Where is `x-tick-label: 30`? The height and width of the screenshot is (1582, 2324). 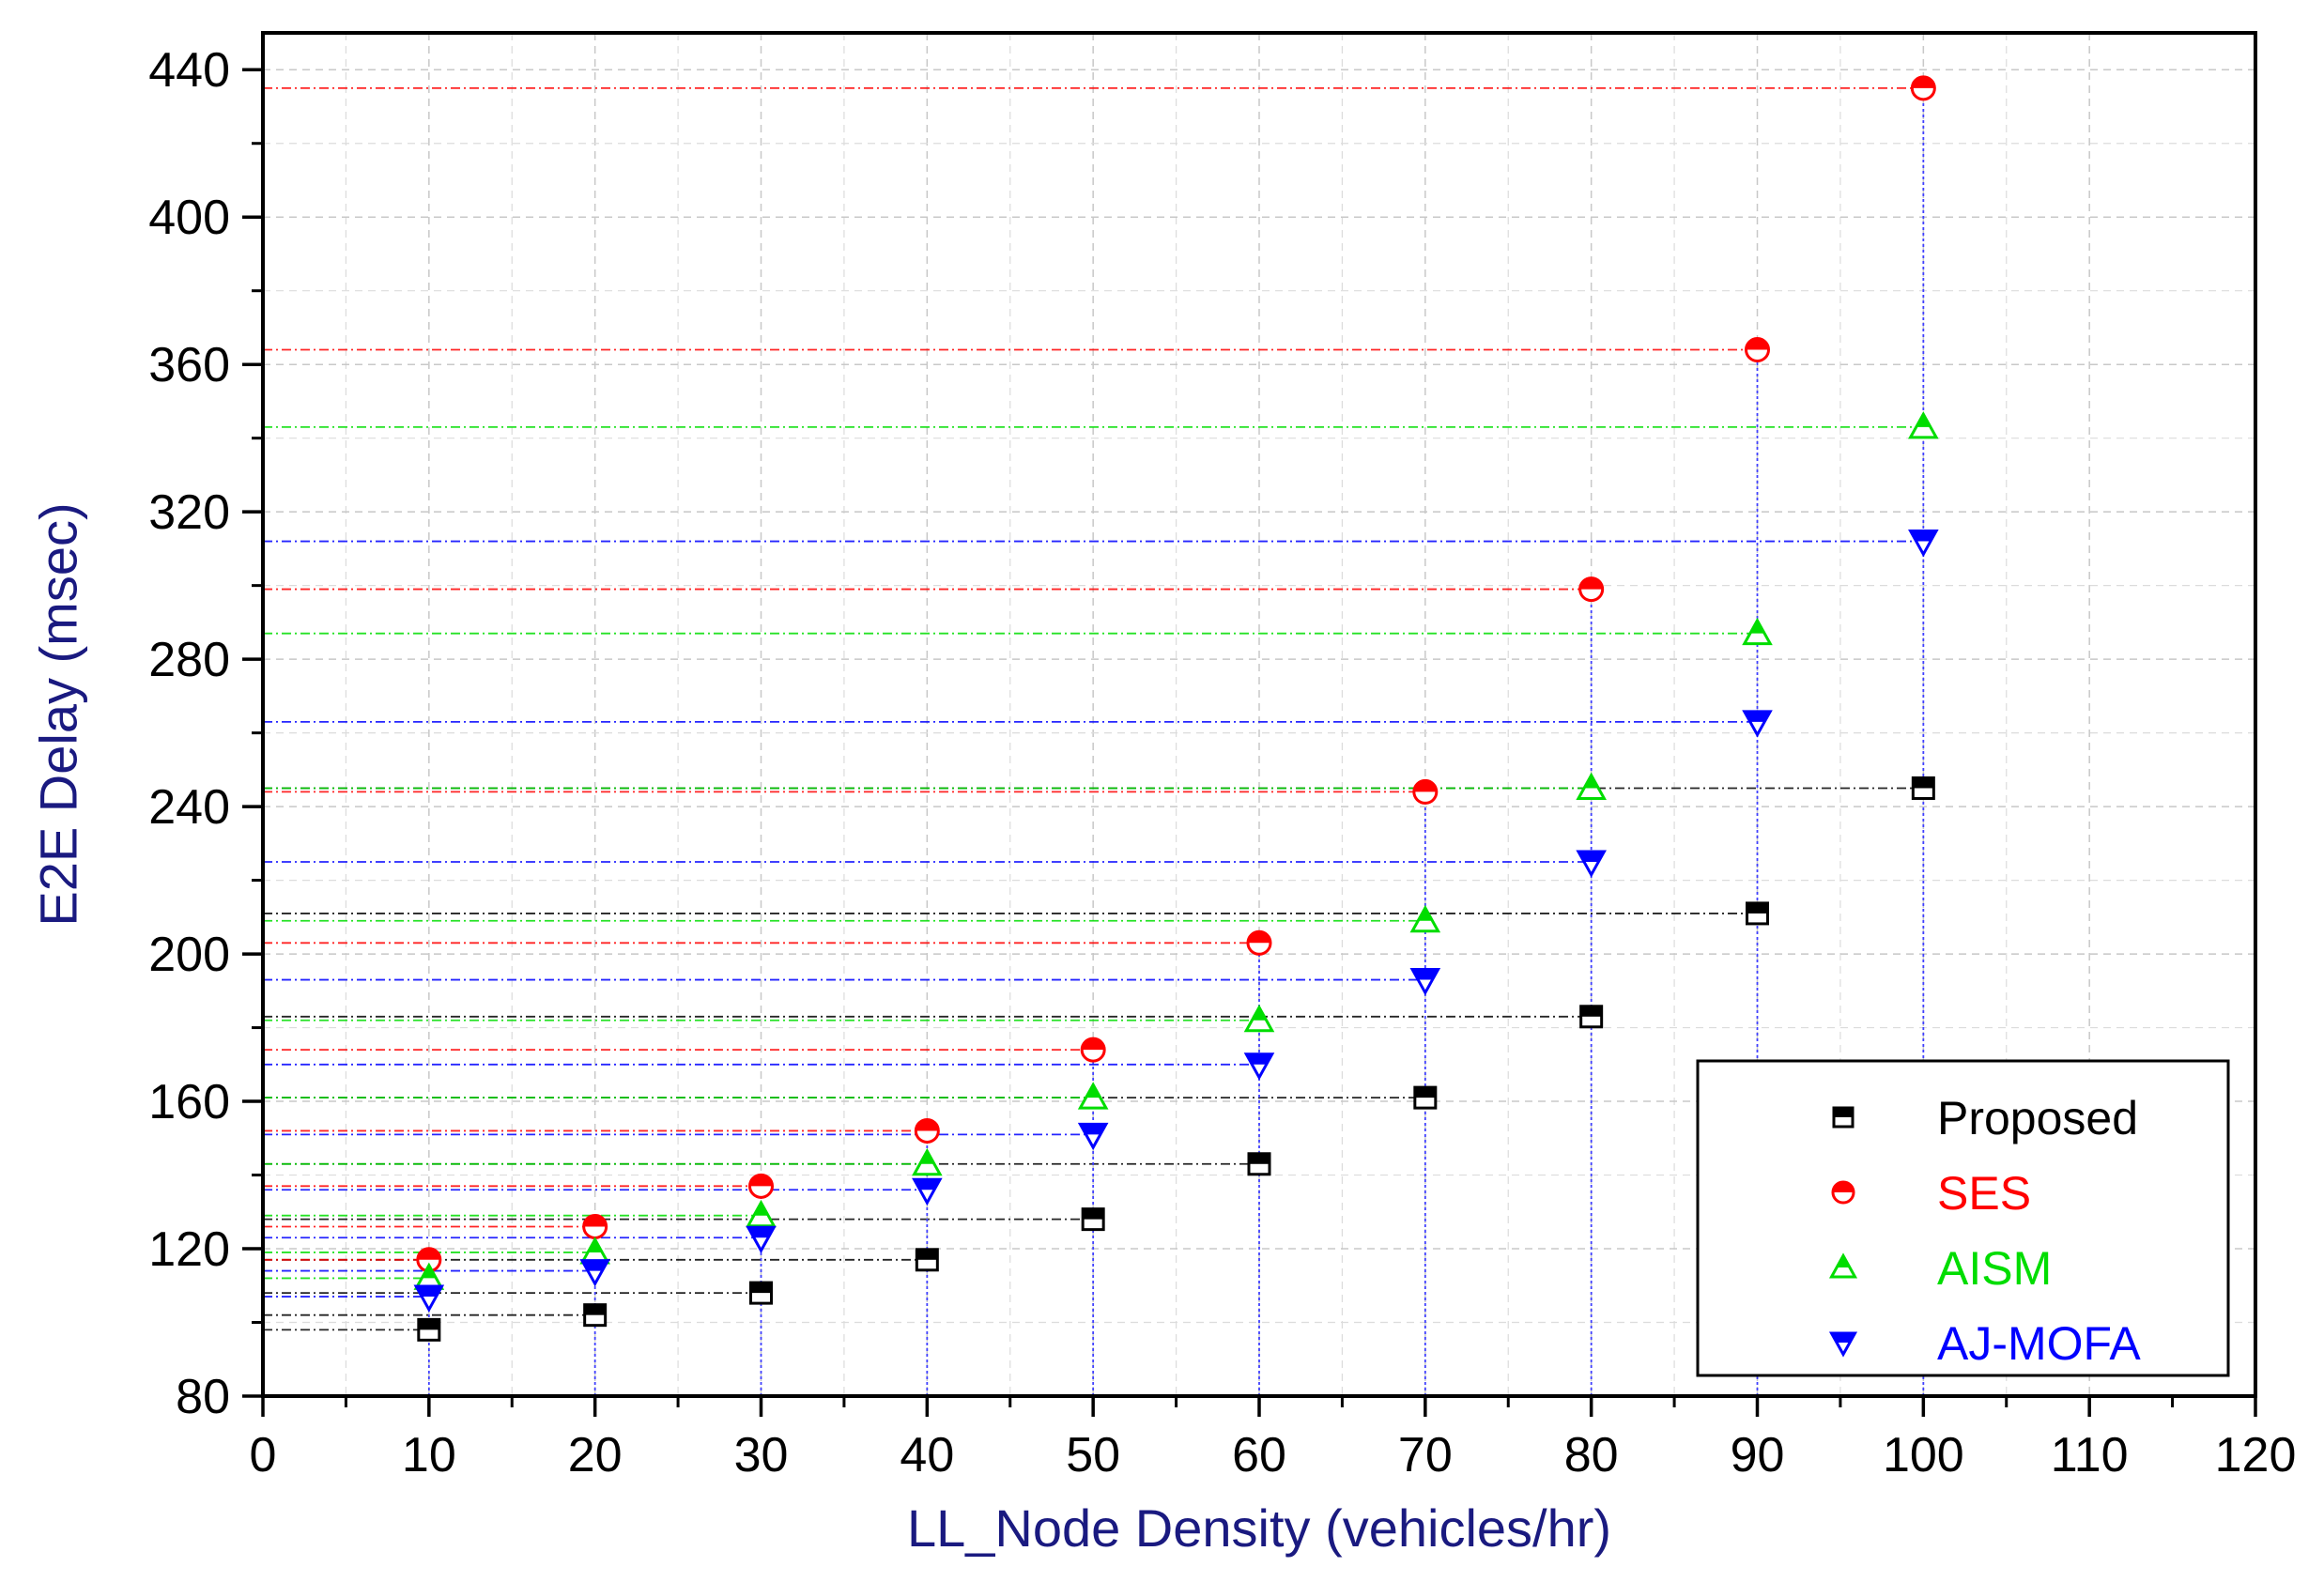
x-tick-label: 30 is located at coordinates (761, 1455).